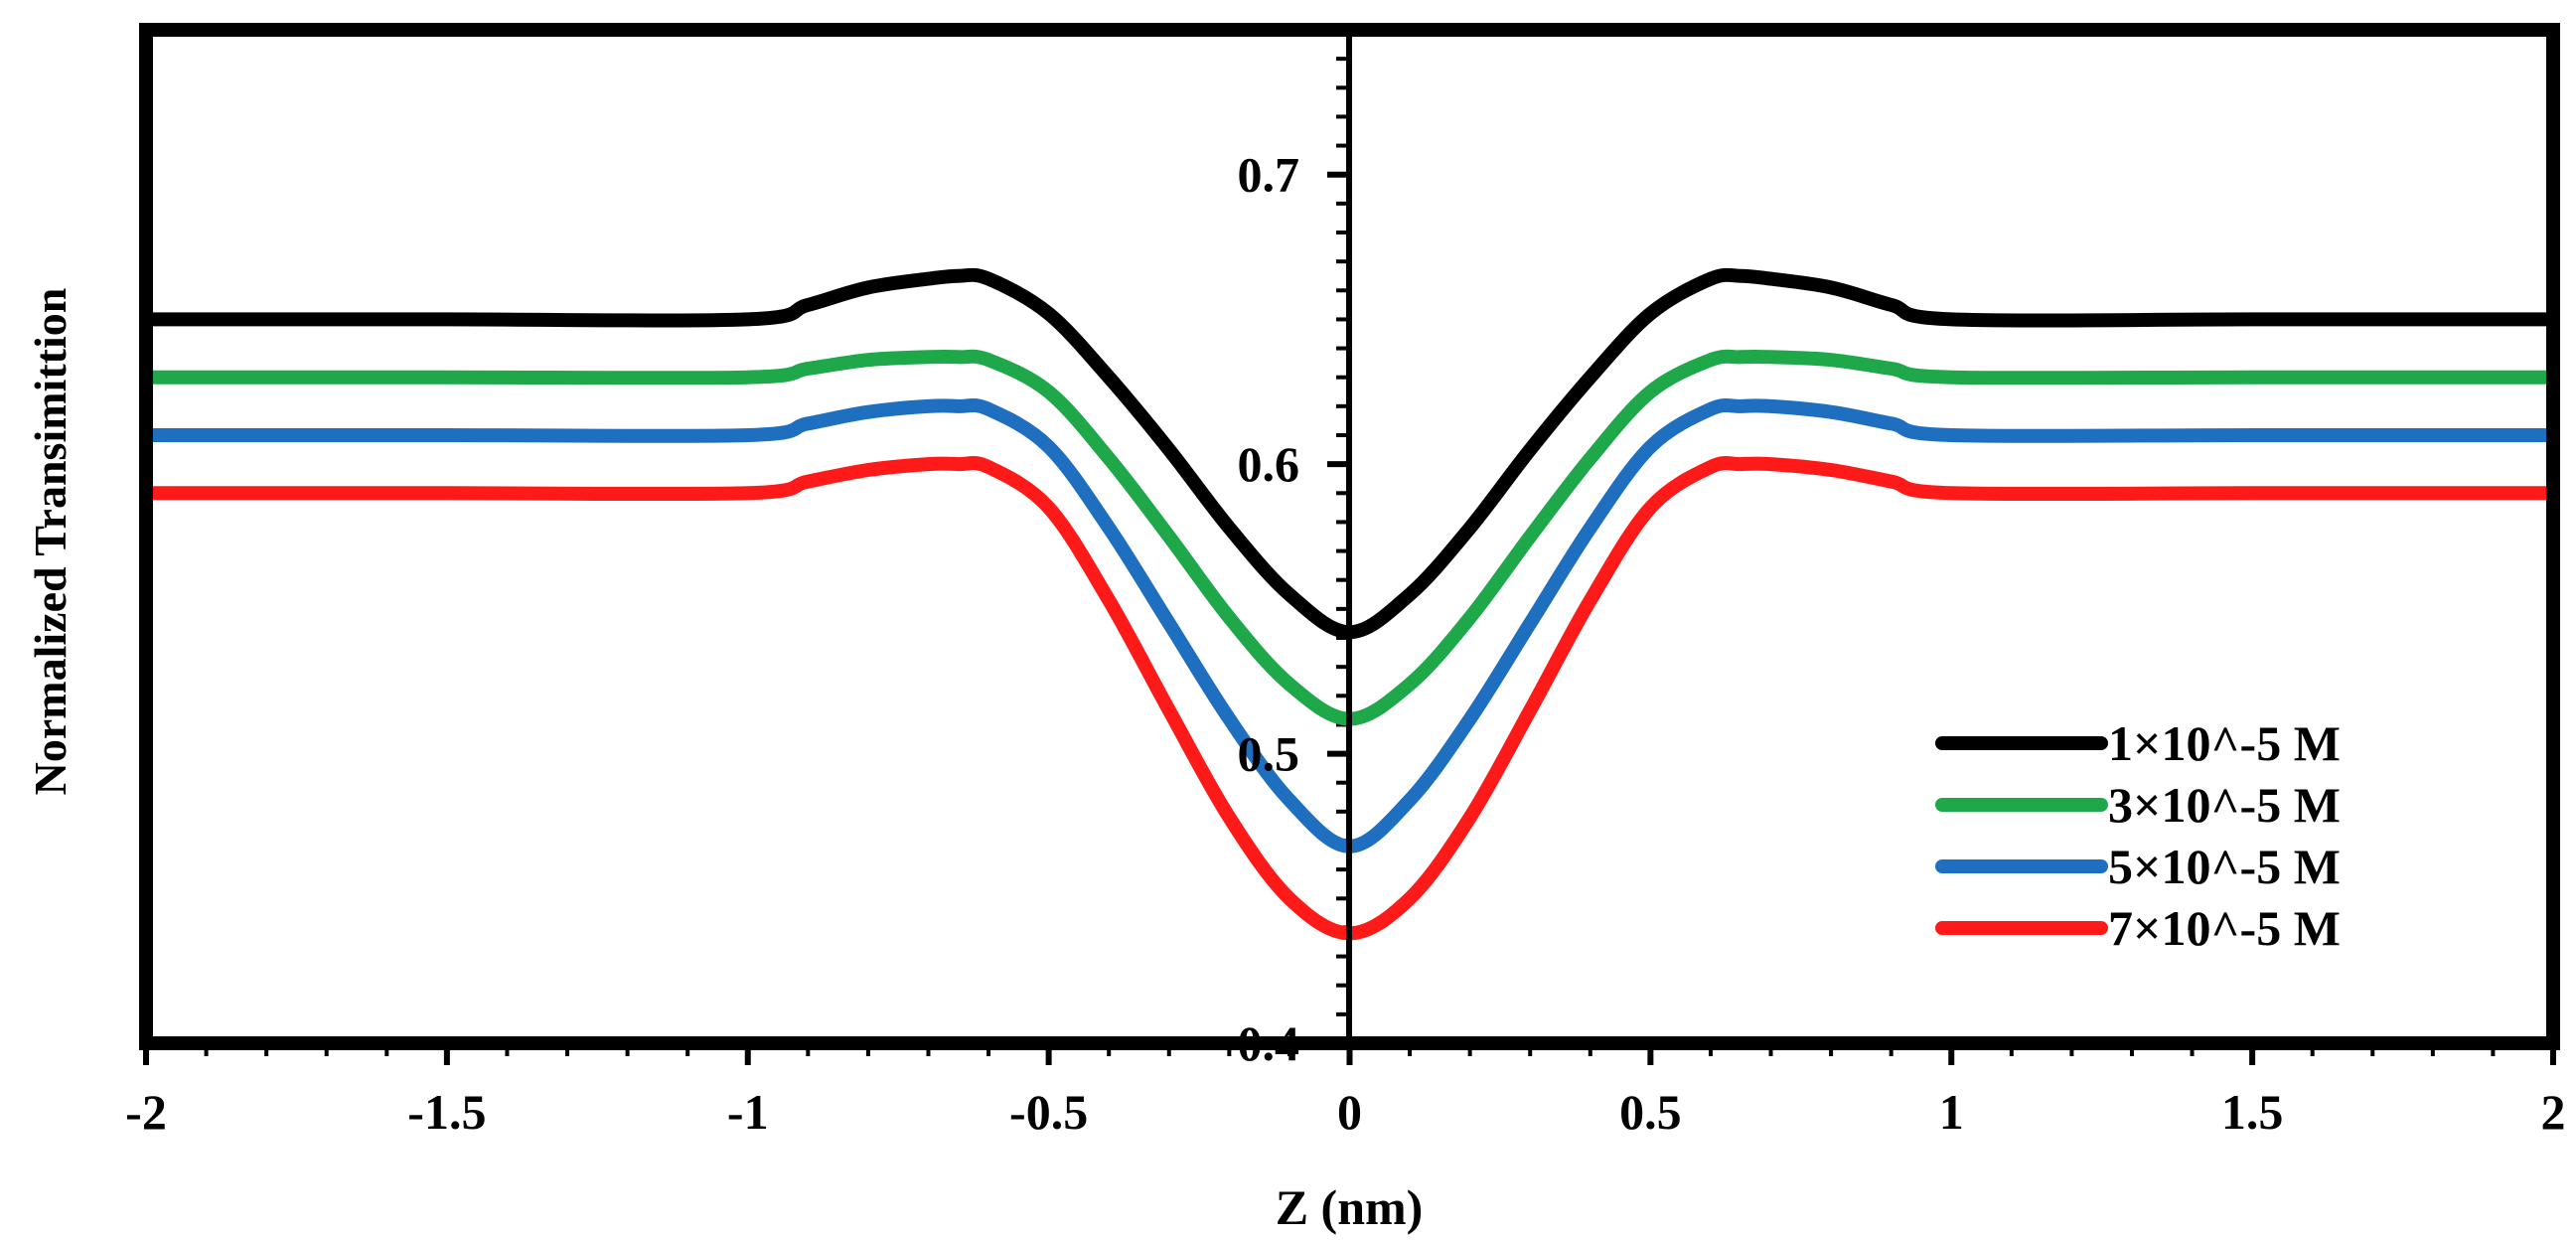  I want to click on x-tick-label: -1.5, so click(447, 1112).